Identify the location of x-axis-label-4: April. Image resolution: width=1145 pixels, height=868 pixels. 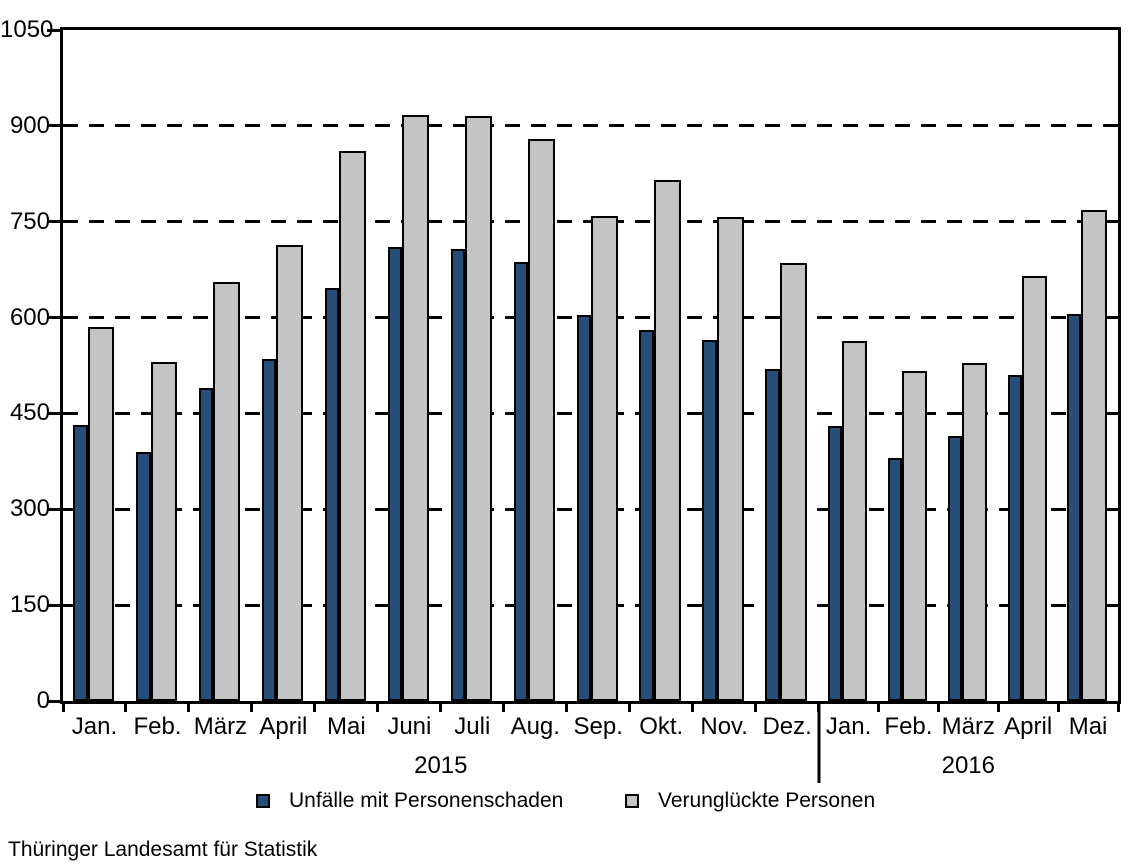
(283, 726).